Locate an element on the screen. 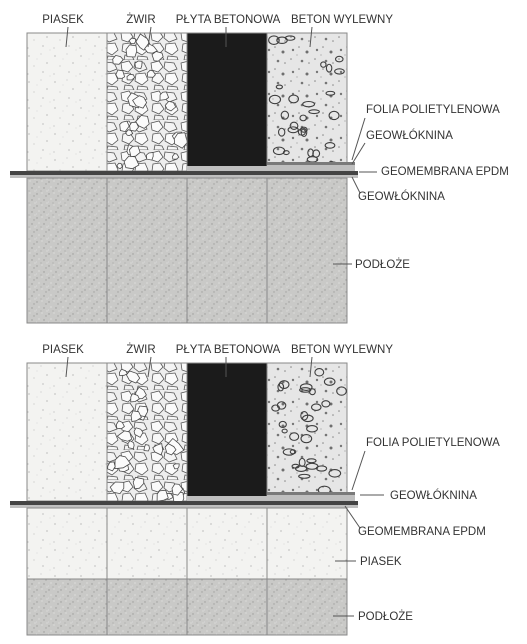  leader-geotextile-upper is located at coordinates (358, 153).